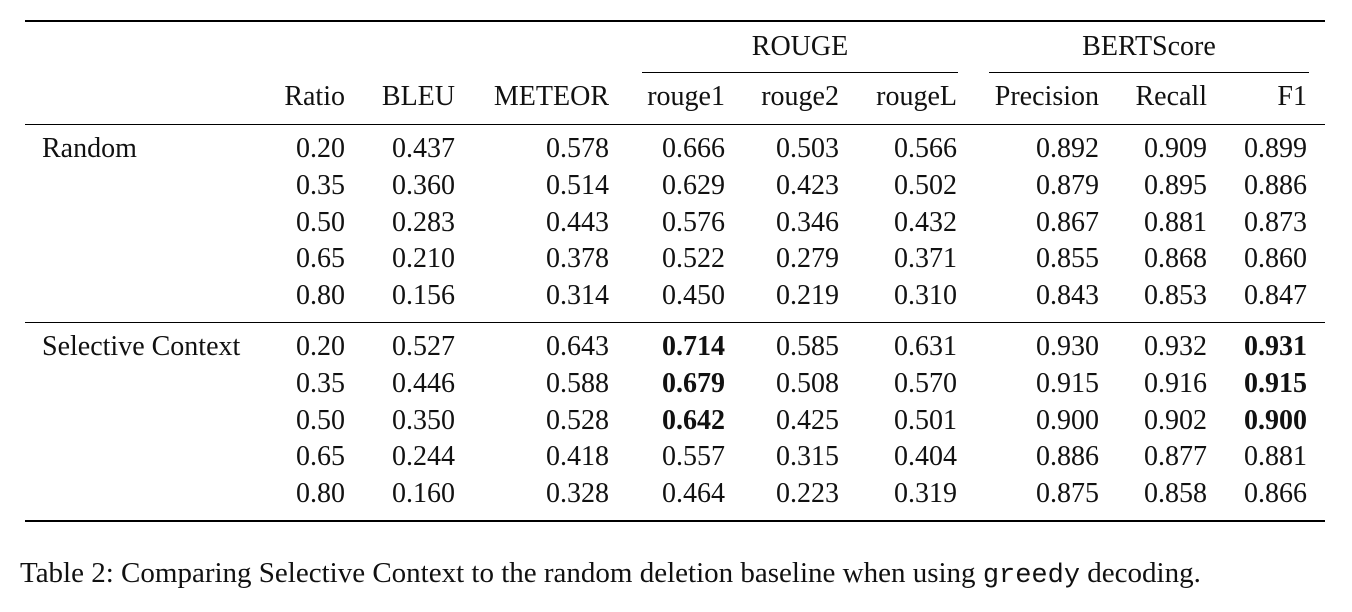 This screenshot has width=1352, height=612. Describe the element at coordinates (693, 222) in the screenshot. I see `table-cell: 0.576` at that location.